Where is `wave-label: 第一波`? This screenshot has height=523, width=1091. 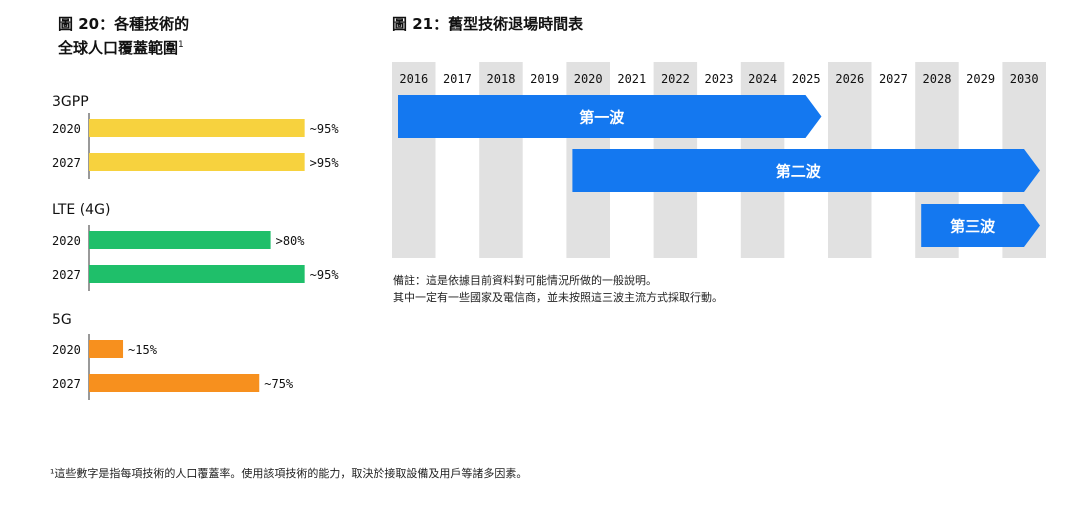
wave-label: 第一波 is located at coordinates (602, 118).